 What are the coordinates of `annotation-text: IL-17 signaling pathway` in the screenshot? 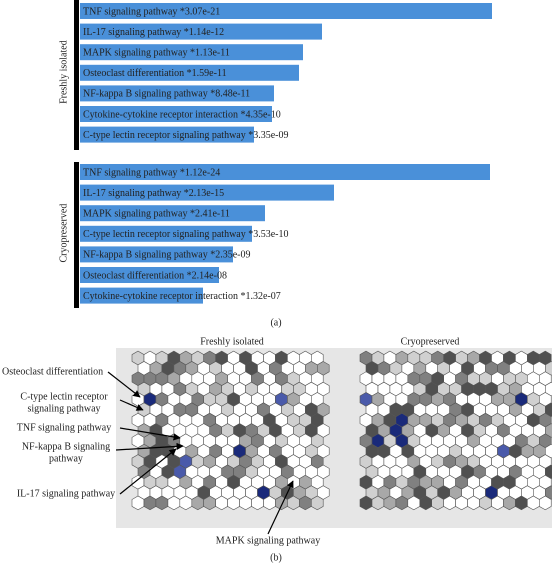 It's located at (66, 493).